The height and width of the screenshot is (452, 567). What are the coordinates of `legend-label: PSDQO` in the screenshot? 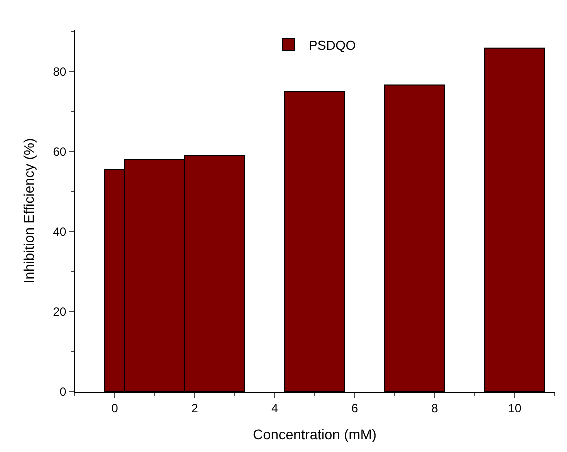 It's located at (332, 46).